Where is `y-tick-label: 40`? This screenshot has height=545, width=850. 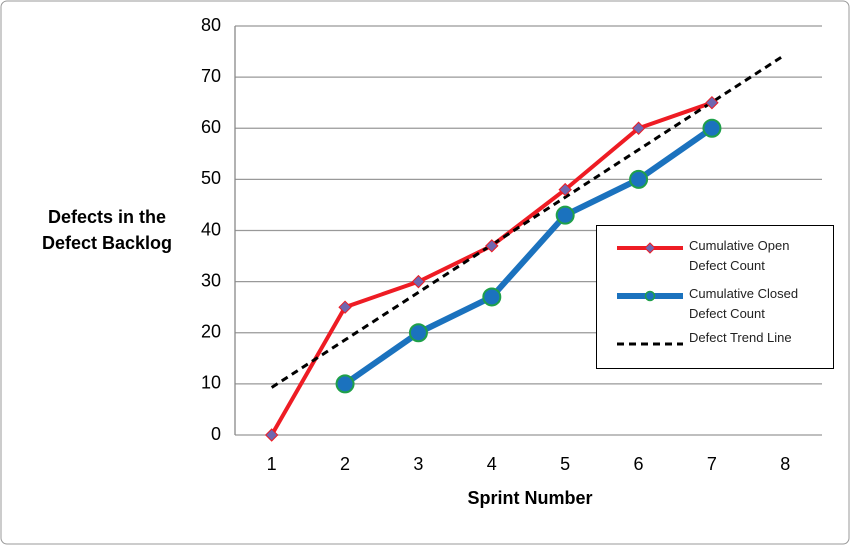 y-tick-label: 40 is located at coordinates (211, 229).